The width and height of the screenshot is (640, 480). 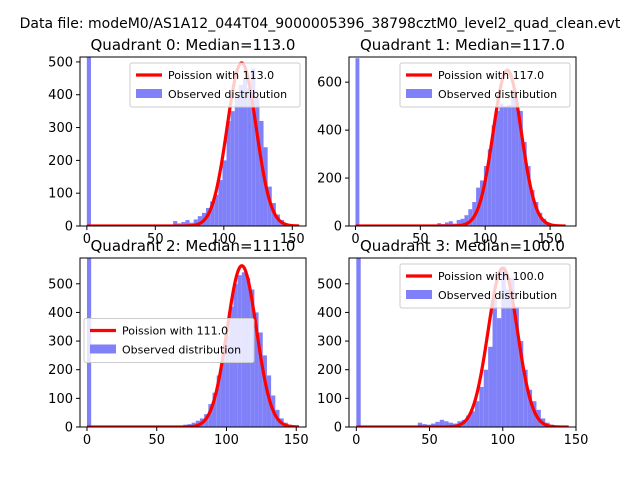 What do you see at coordinates (193, 45) in the screenshot?
I see `subplot-title: Quadrant 0: Median=113.0` at bounding box center [193, 45].